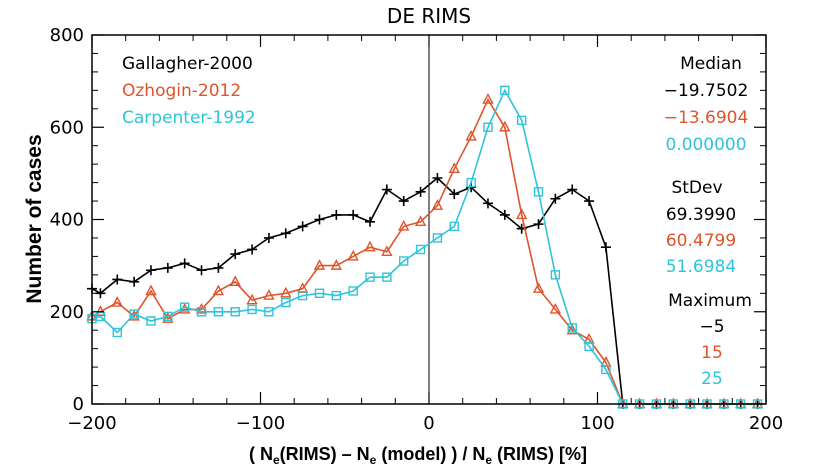  What do you see at coordinates (189, 118) in the screenshot?
I see `legend-entry-carpenter: Carpenter-1992` at bounding box center [189, 118].